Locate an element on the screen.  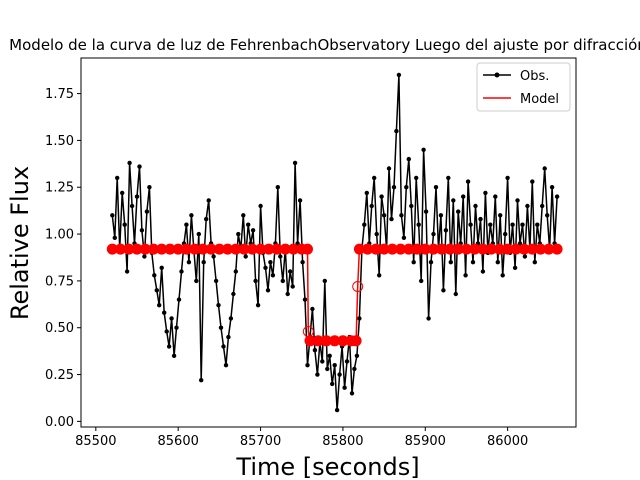
y-tick-label: 1.00 is located at coordinates (59, 235).